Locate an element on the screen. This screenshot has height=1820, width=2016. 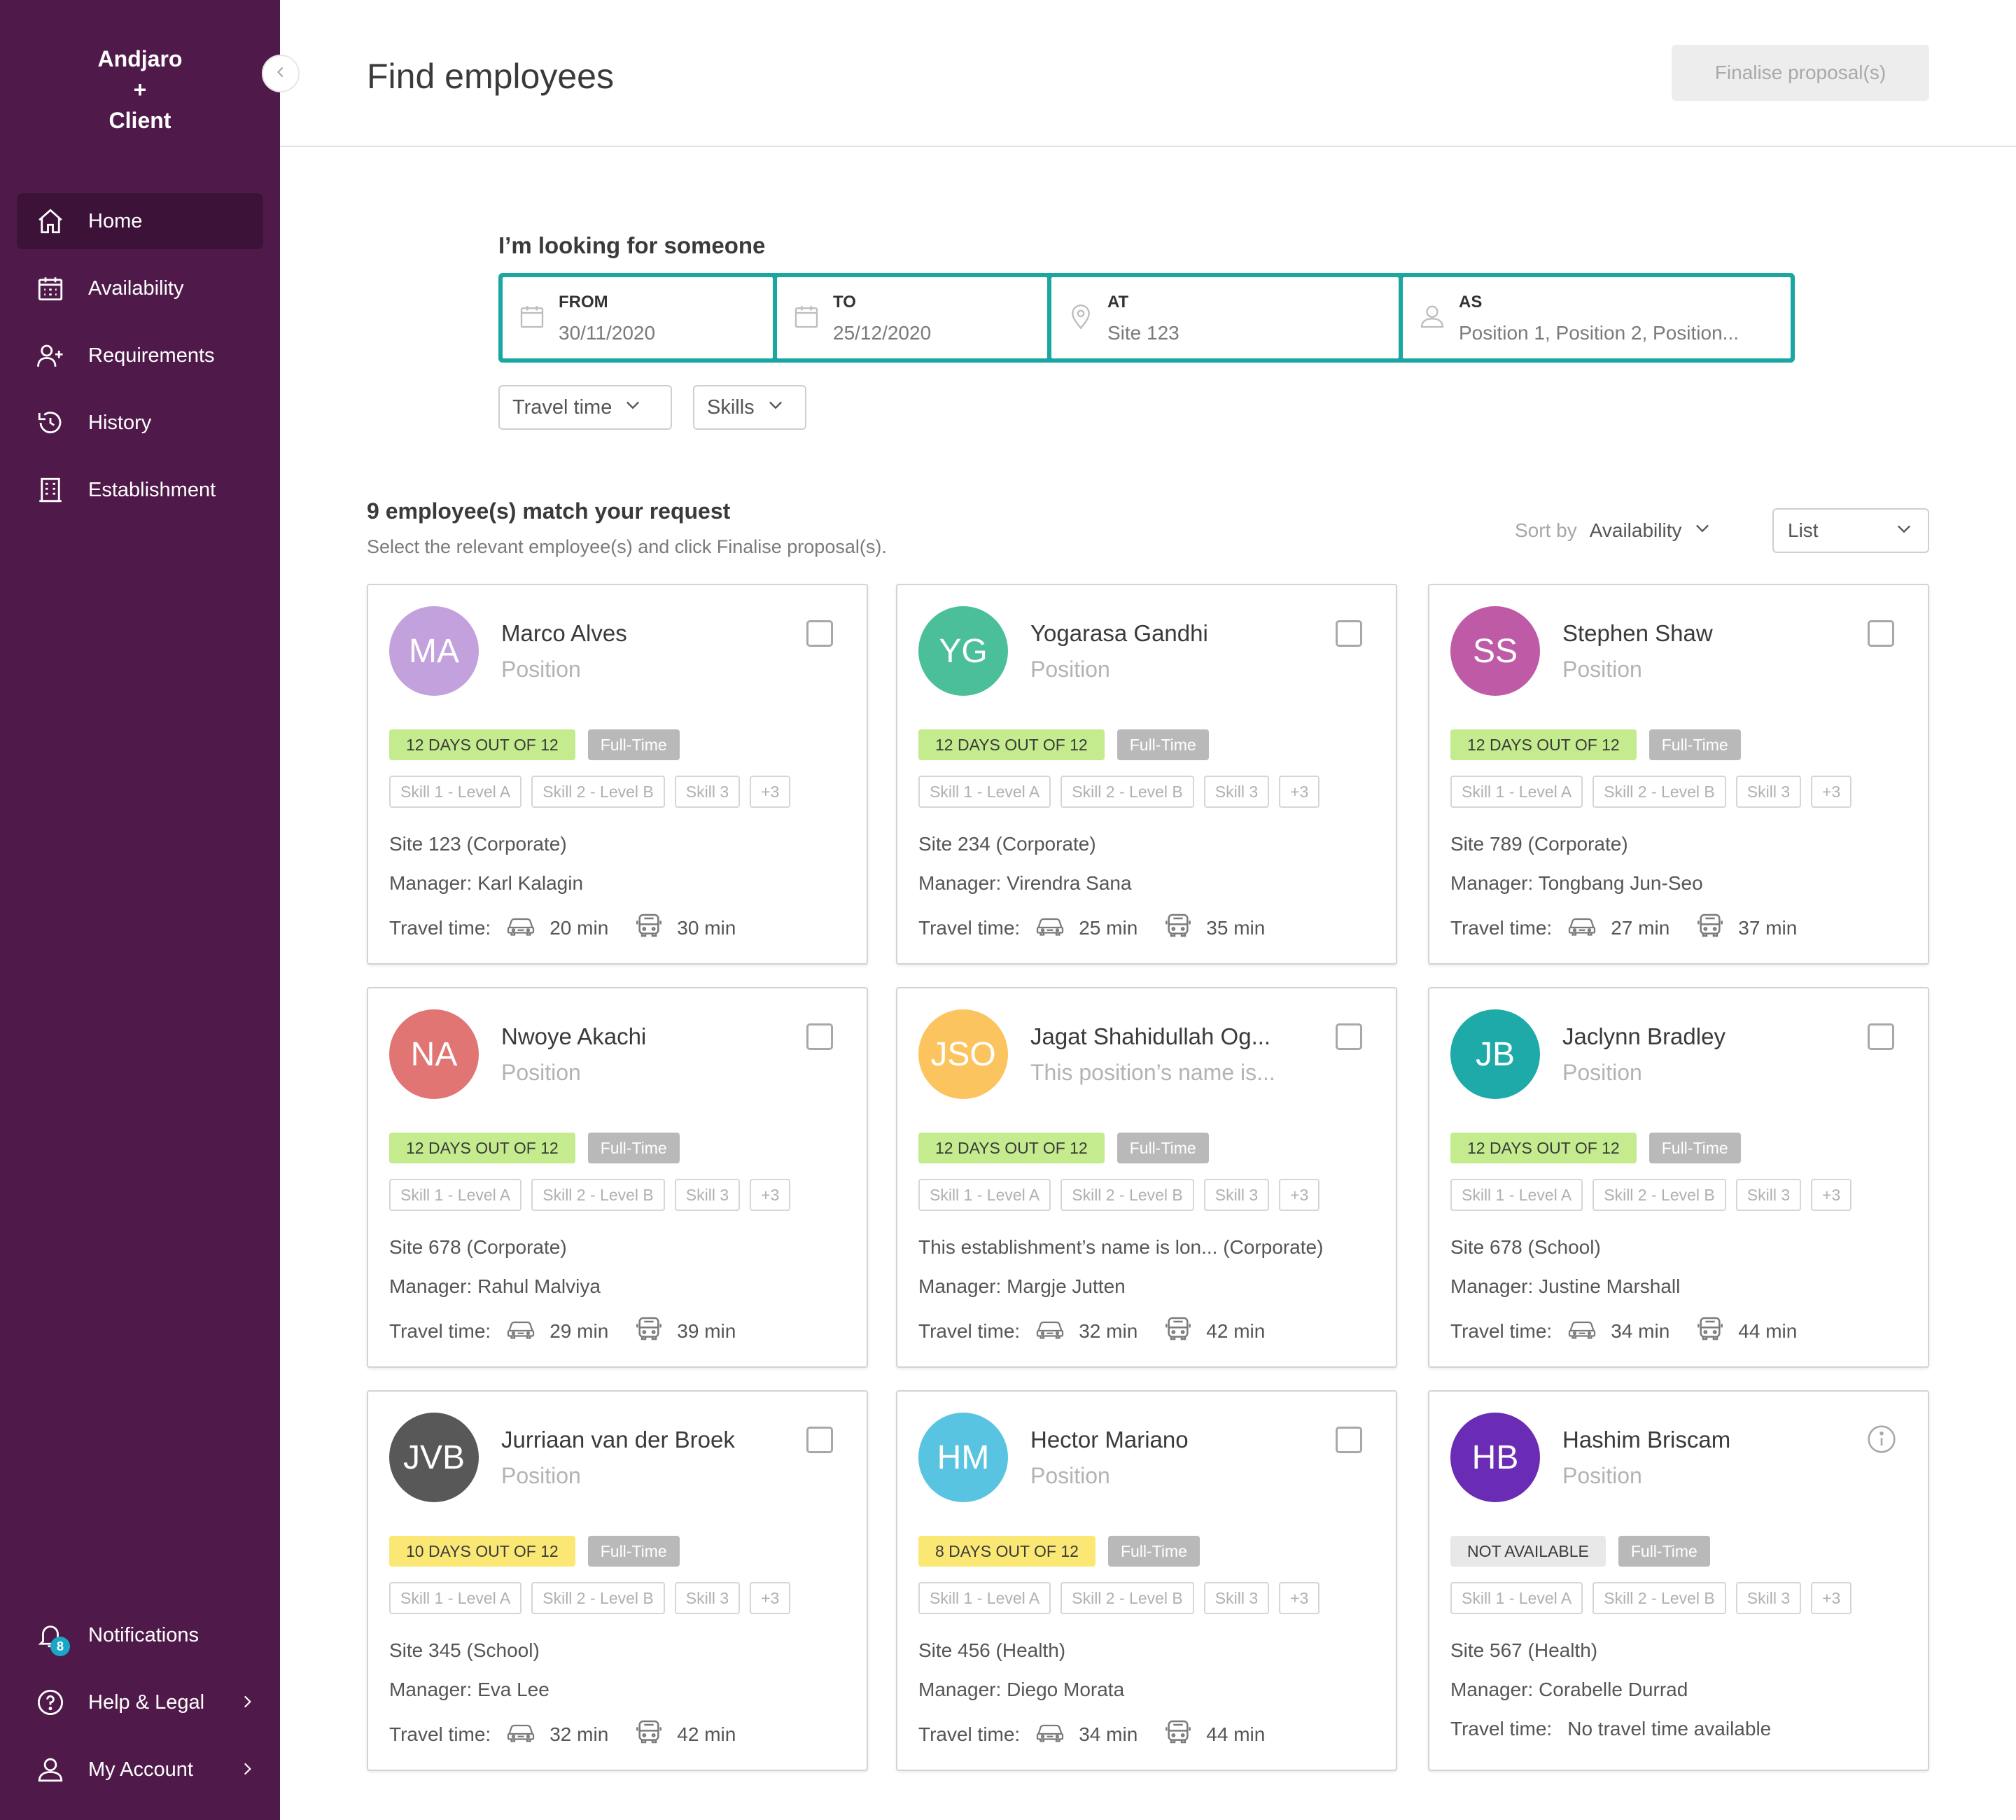
employee-manager: Manager: Diego Morata is located at coordinates (1021, 1689).